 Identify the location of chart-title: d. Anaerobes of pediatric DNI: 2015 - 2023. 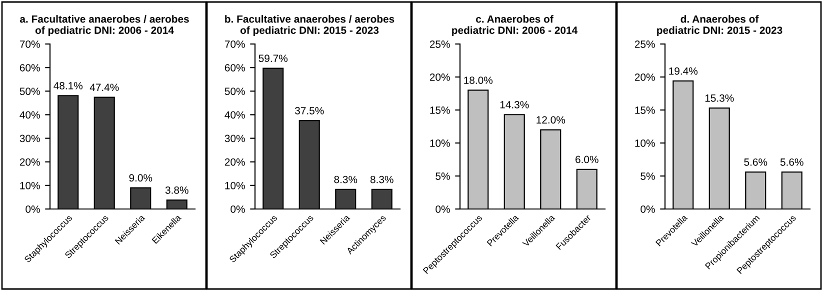
(719, 25).